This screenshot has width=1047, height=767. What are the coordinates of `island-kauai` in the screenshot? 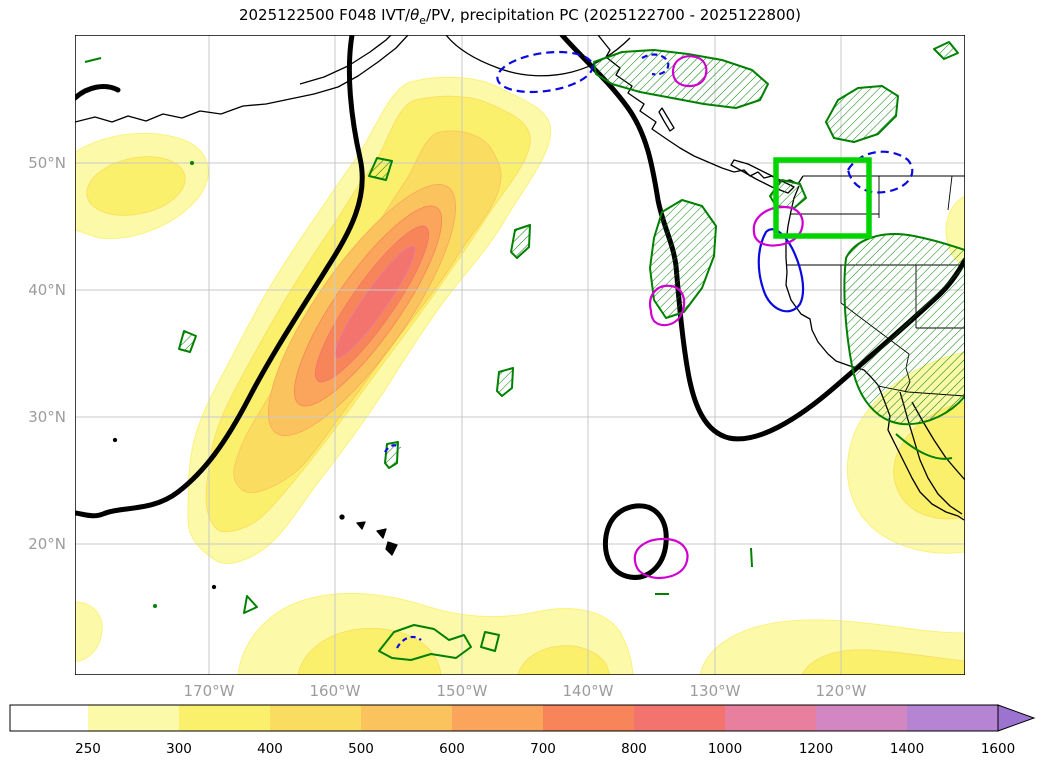 It's located at (342, 517).